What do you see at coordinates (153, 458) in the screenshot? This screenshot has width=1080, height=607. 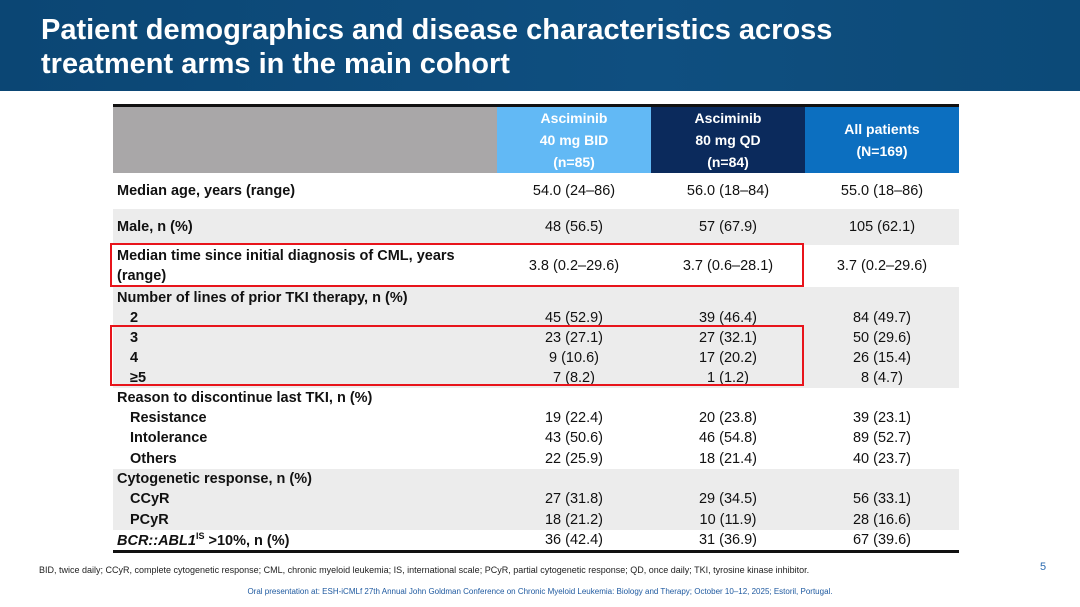 I see `row-label: Others` at bounding box center [153, 458].